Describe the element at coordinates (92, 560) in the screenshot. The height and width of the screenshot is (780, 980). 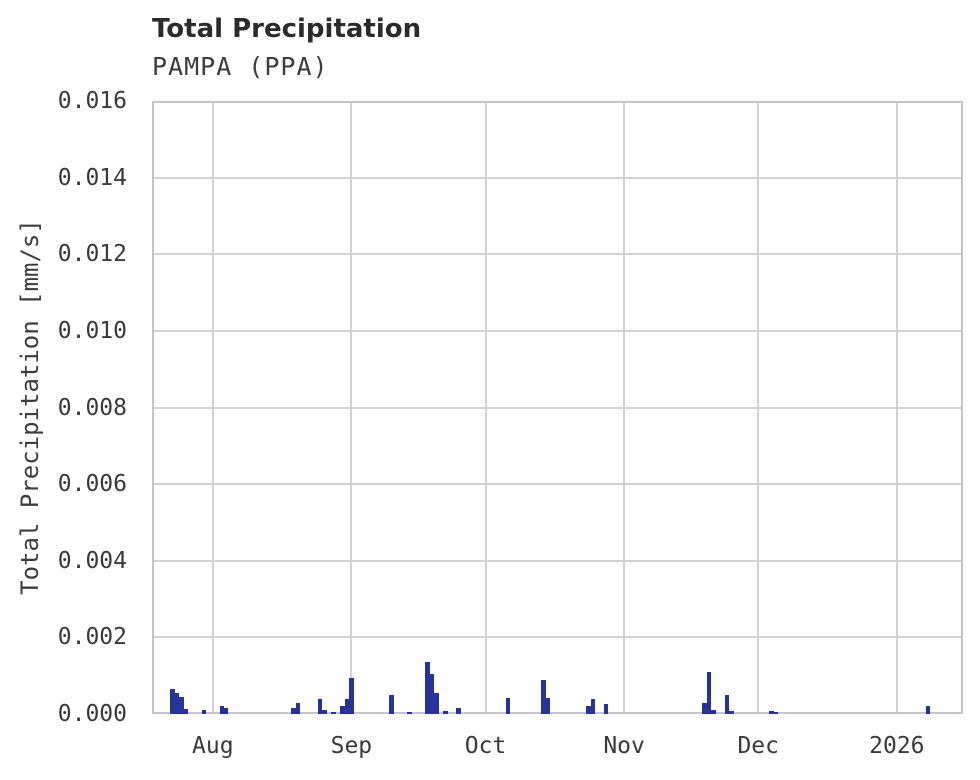
I see `y-tick-label: 0.004` at that location.